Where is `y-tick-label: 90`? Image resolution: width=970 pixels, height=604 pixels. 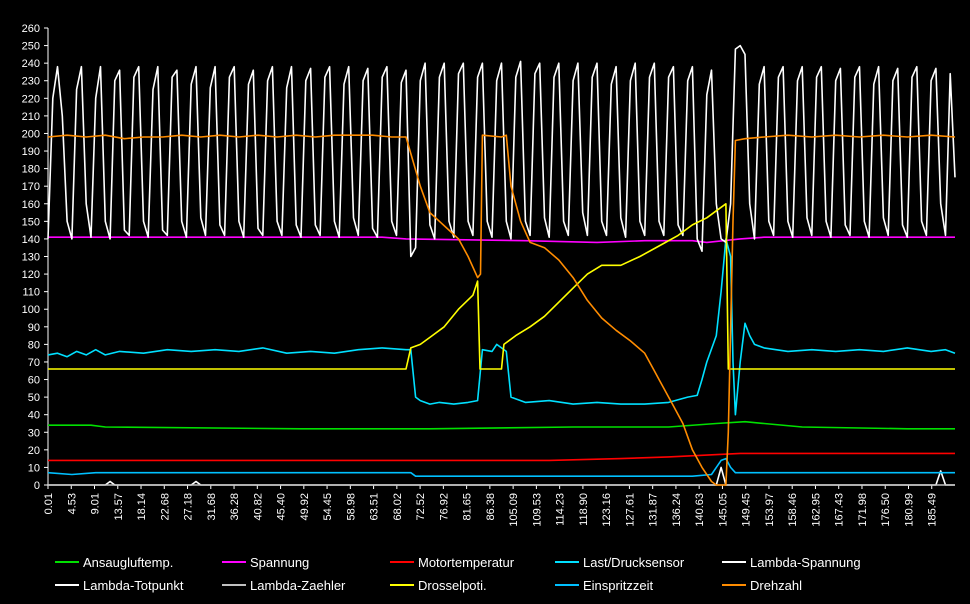 y-tick-label: 90 is located at coordinates (34, 328).